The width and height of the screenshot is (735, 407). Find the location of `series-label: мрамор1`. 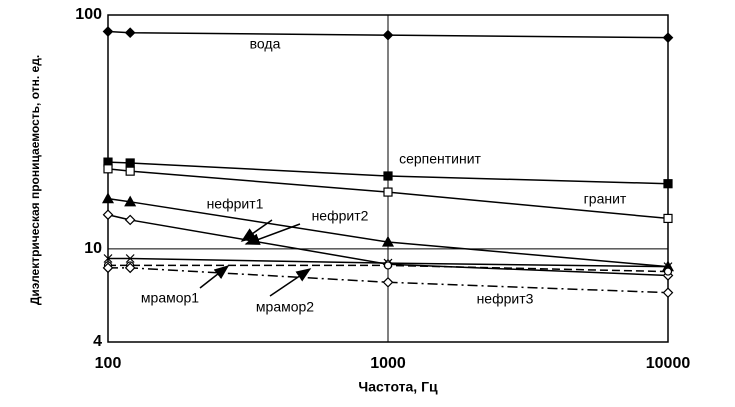

series-label: мрамор1 is located at coordinates (170, 298).